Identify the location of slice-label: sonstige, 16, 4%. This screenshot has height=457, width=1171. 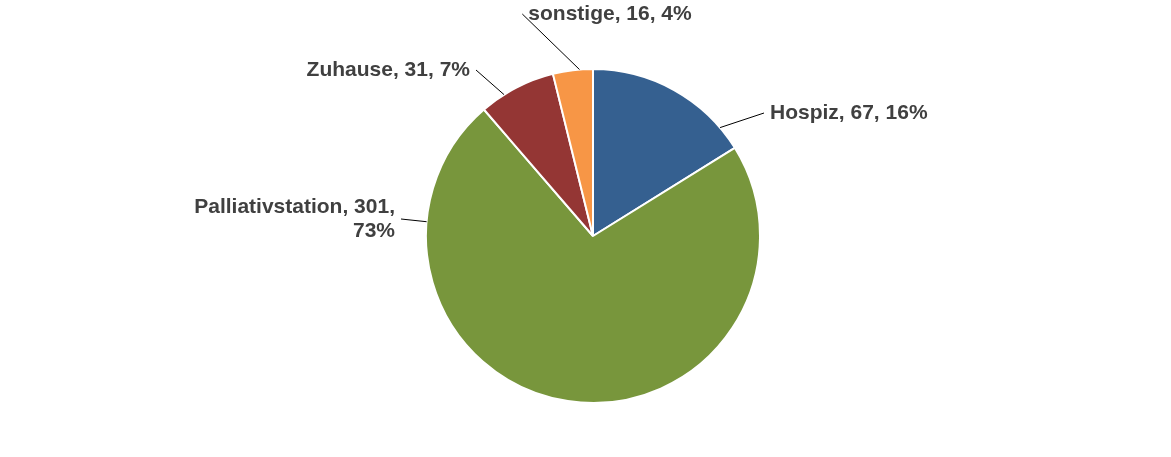
(610, 12).